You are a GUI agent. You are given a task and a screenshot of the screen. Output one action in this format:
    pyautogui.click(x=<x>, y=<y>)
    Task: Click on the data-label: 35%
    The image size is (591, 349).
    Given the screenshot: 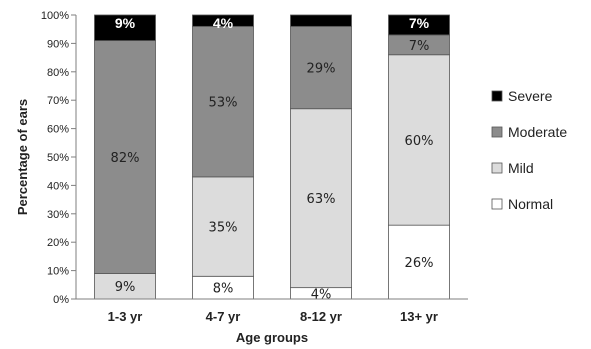 What is the action you would take?
    pyautogui.click(x=223, y=228)
    